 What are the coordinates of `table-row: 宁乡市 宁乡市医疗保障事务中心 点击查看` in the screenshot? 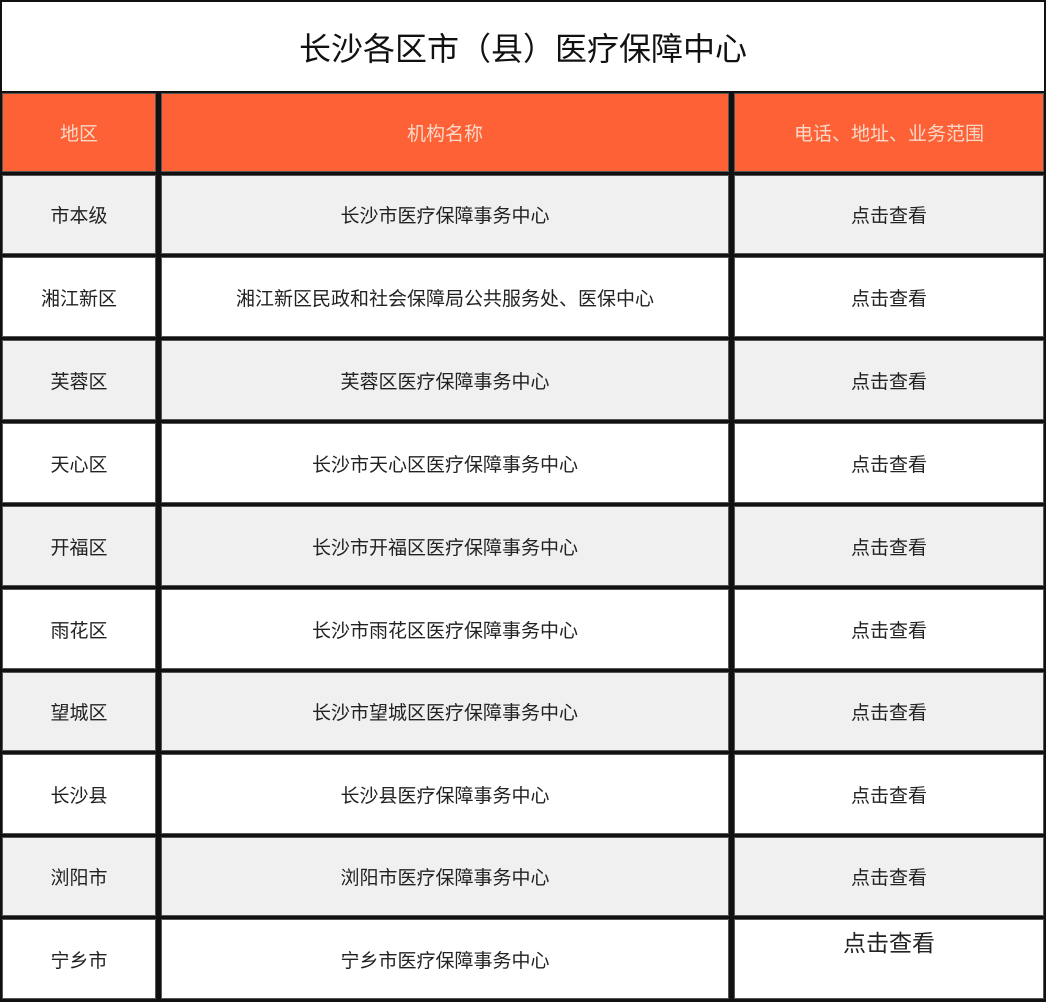 It's located at (523, 960).